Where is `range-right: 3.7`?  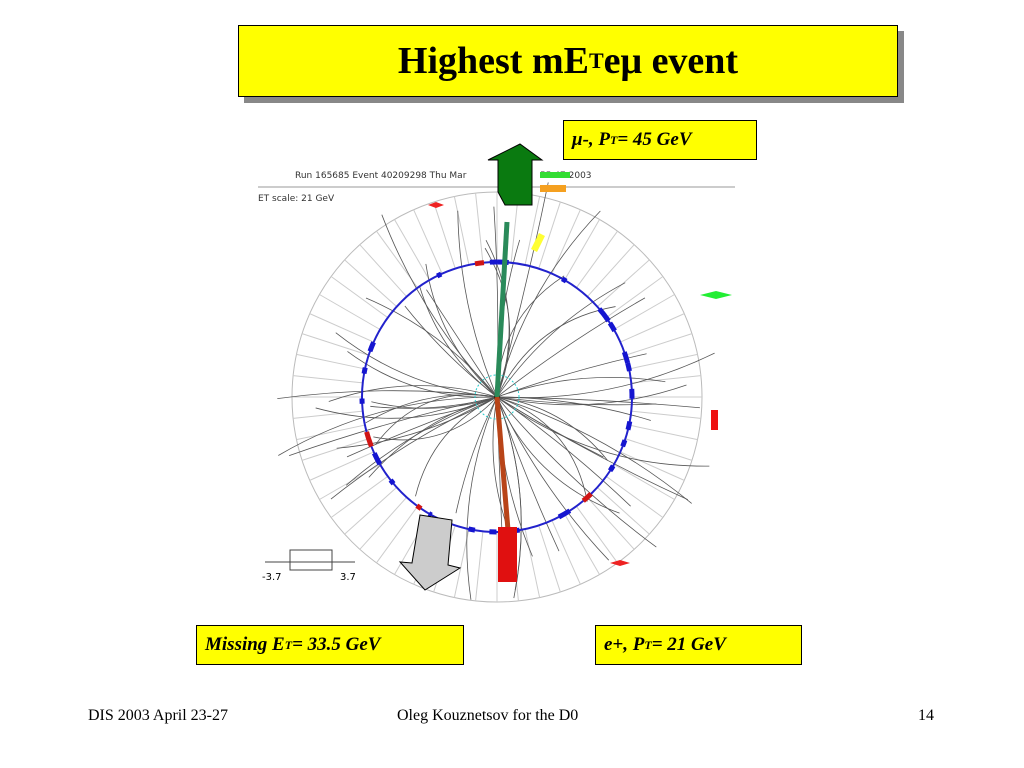
range-right: 3.7 is located at coordinates (348, 577).